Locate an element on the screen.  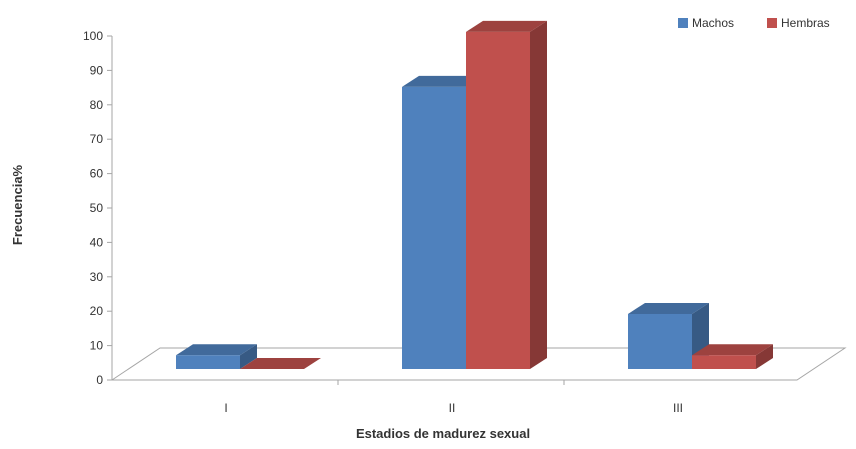
y-axis-title: Frecuencia% is located at coordinates (17, 204).